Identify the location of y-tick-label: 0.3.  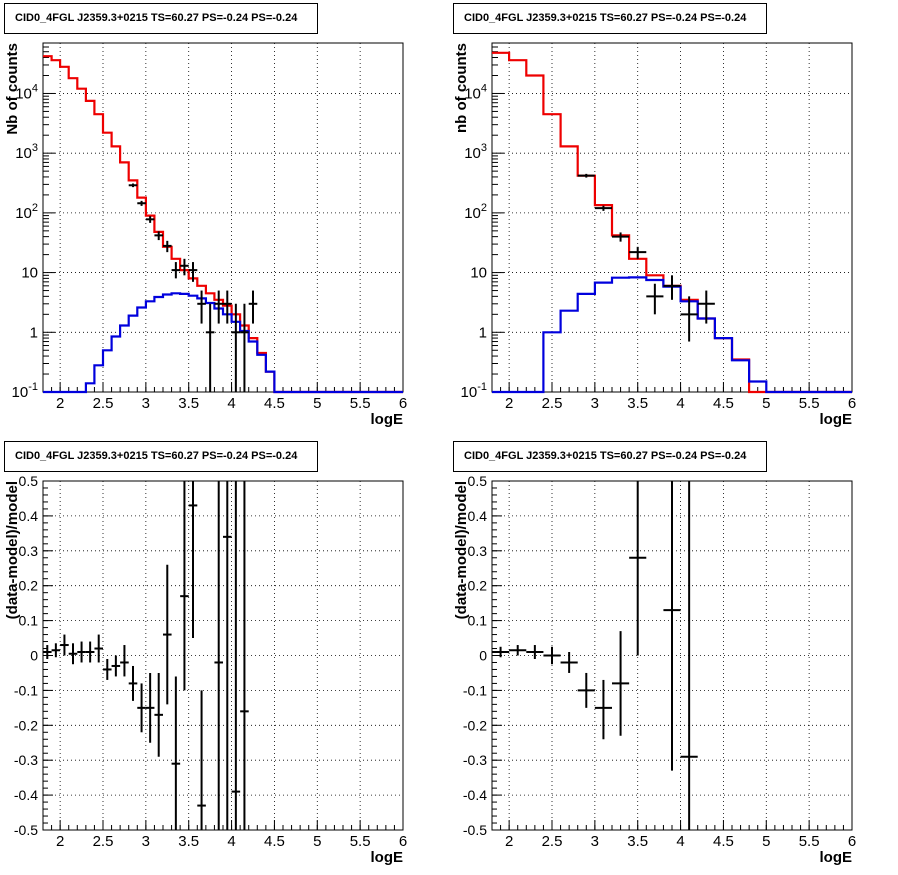
(29, 551).